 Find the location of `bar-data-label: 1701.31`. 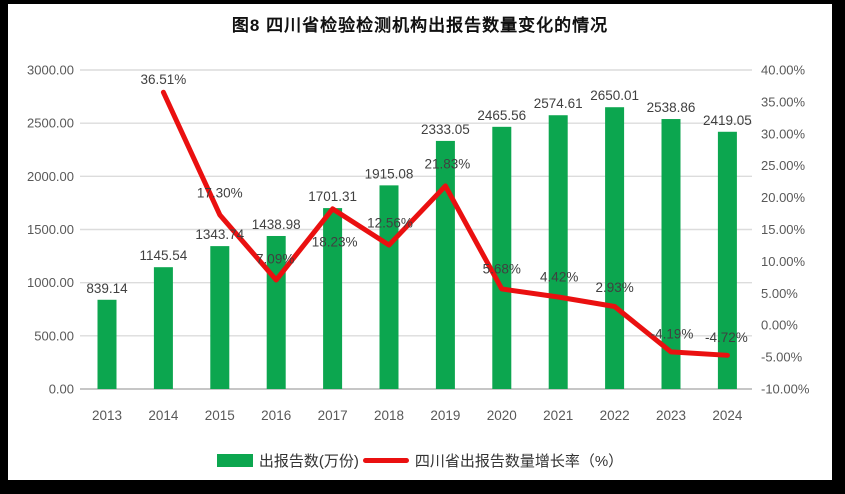

bar-data-label: 1701.31 is located at coordinates (332, 196).